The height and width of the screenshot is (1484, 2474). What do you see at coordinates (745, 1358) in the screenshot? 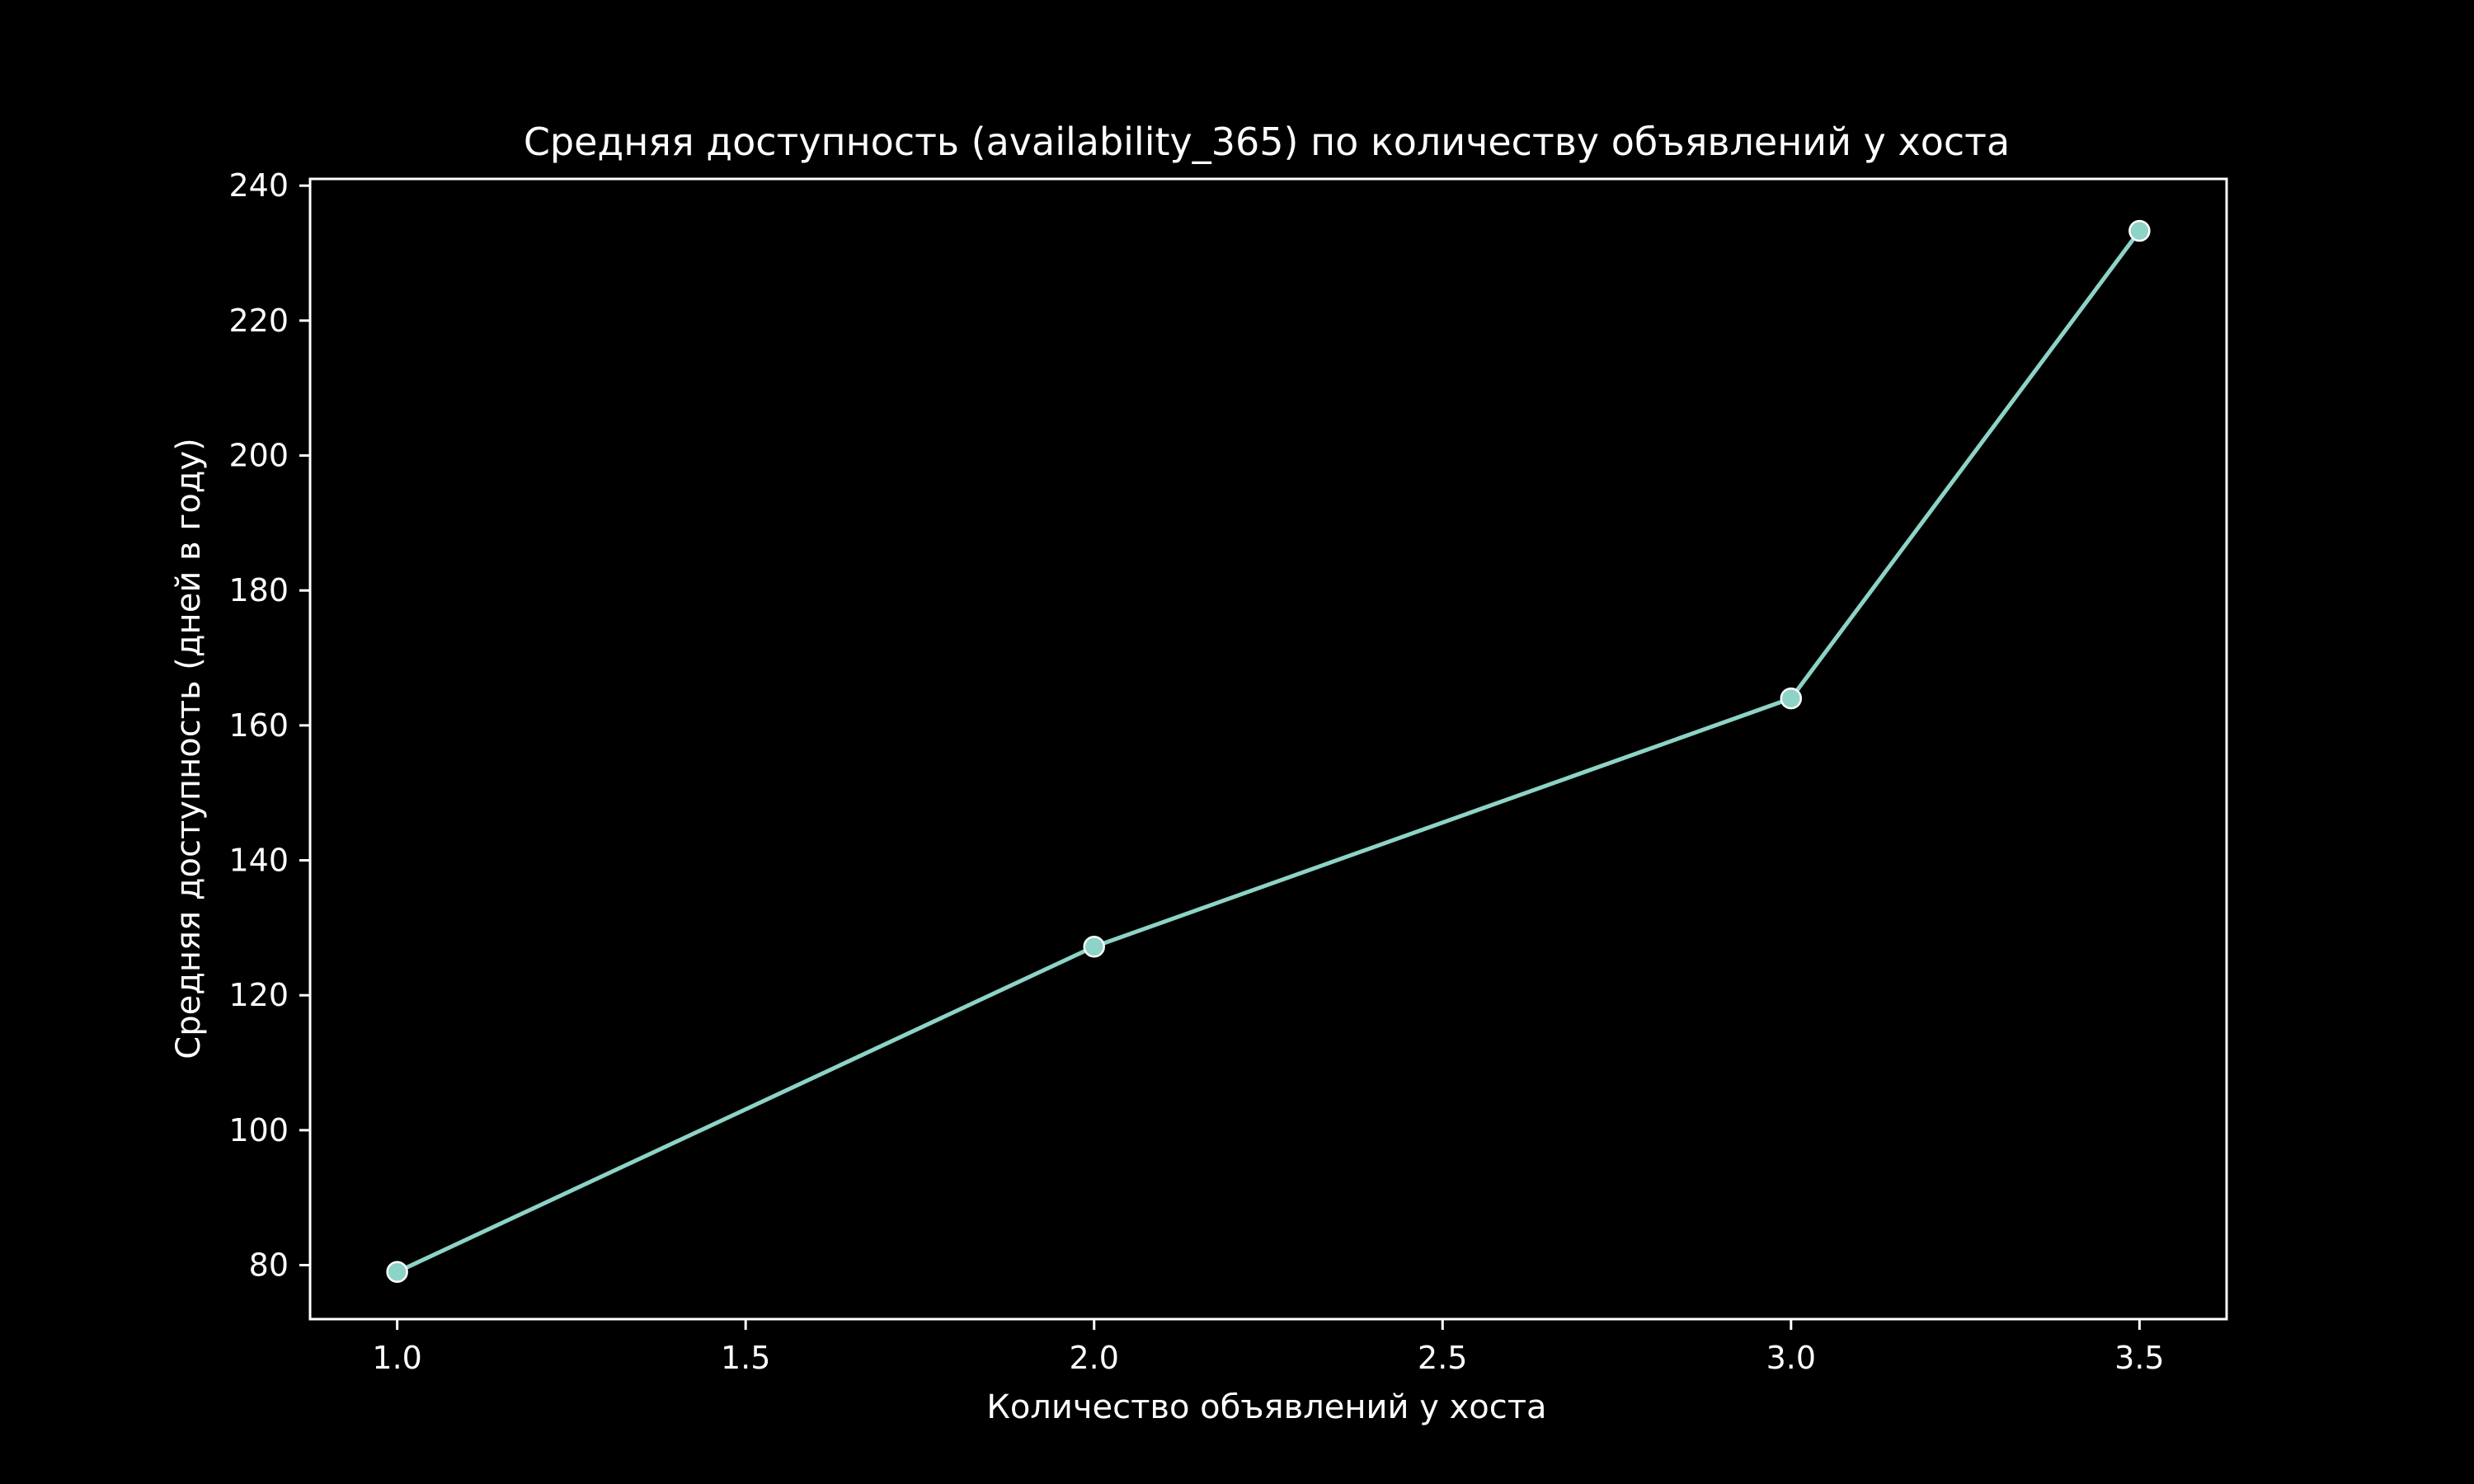
I see `x-tick-label: 1.5` at bounding box center [745, 1358].